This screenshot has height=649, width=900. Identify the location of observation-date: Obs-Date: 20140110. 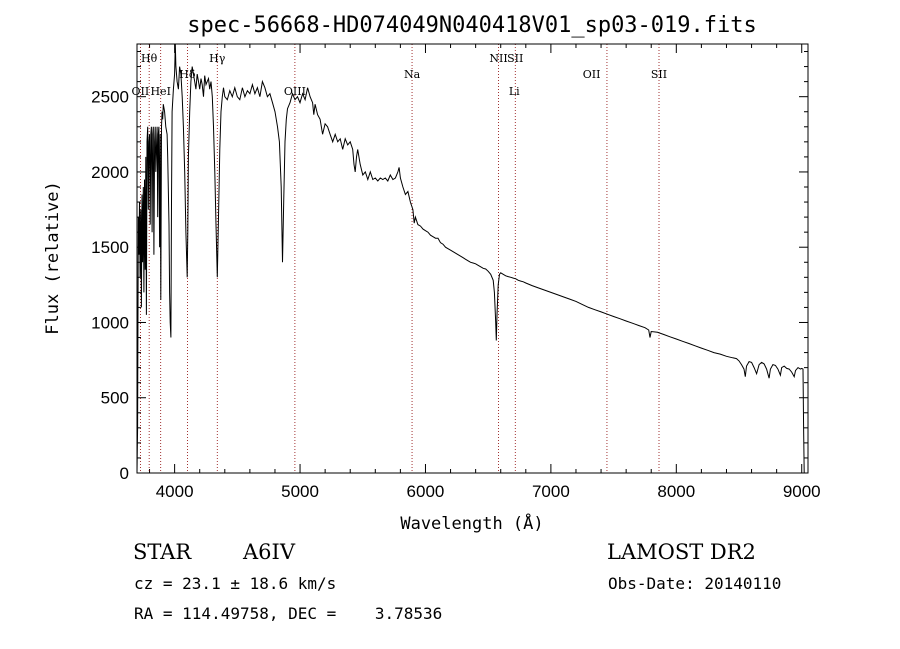
(695, 583).